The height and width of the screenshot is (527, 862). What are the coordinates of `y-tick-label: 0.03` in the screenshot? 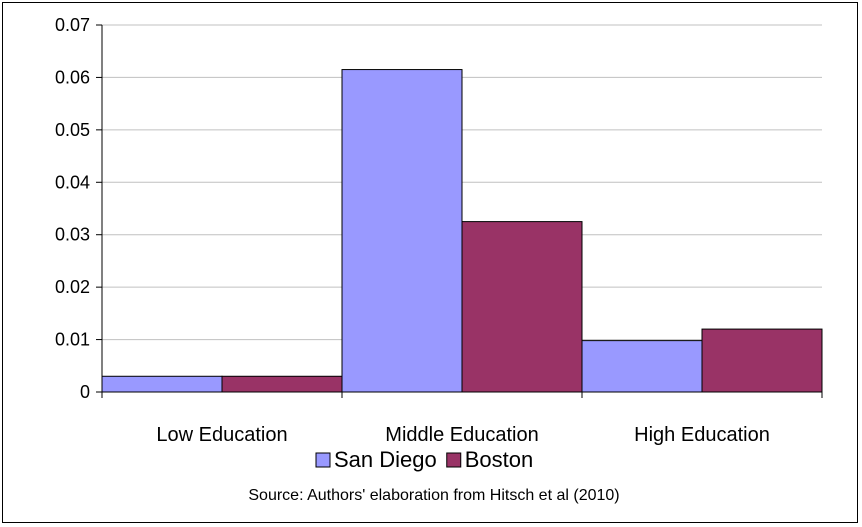 It's located at (72, 235).